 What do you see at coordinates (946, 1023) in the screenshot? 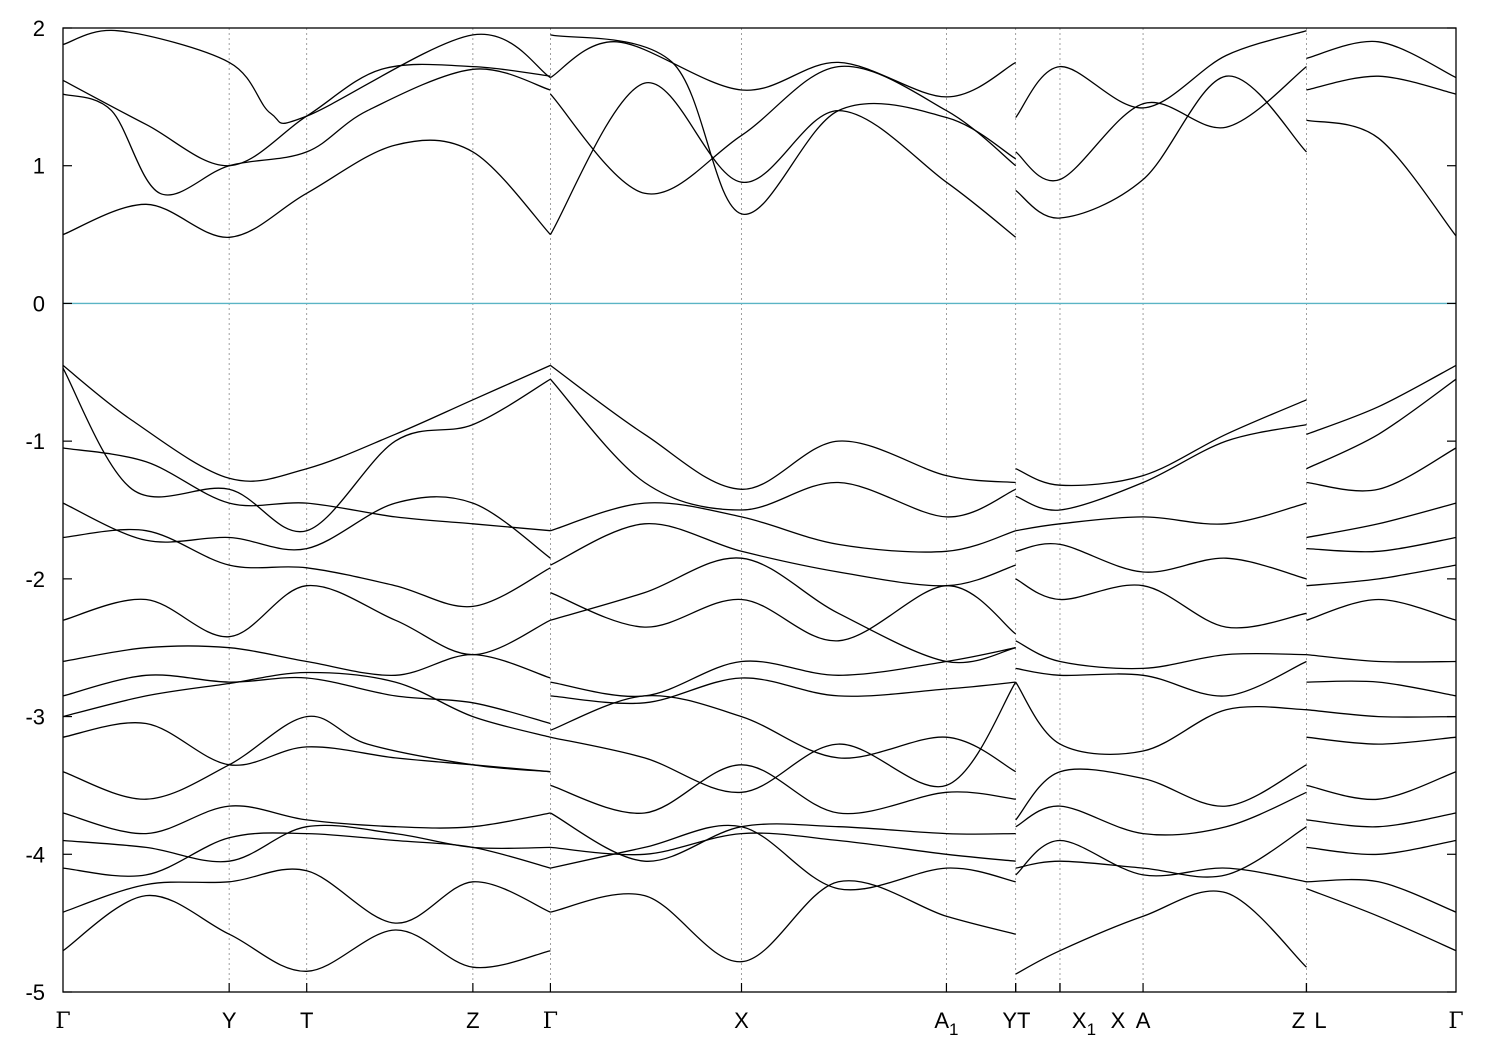
I see `kpoint-label: A1` at bounding box center [946, 1023].